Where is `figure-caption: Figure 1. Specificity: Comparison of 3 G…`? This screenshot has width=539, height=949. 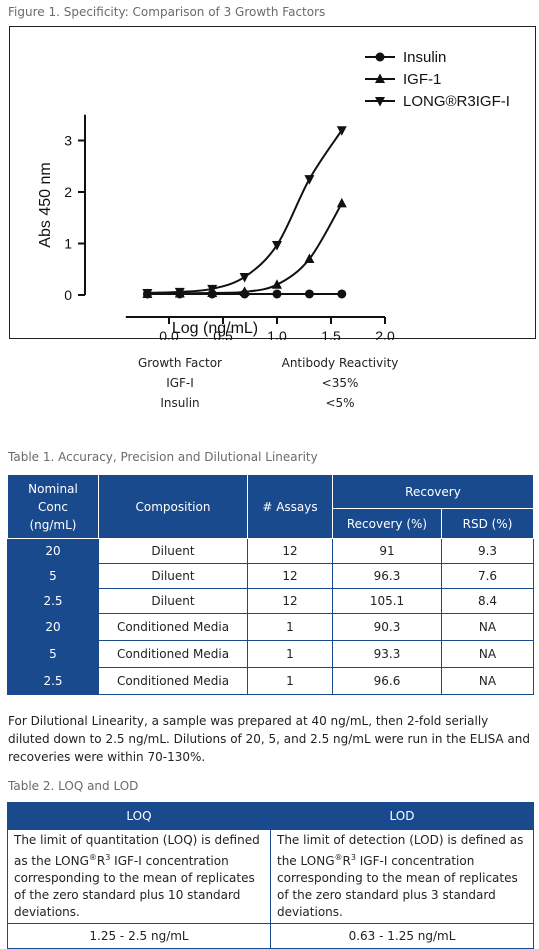
figure-caption: Figure 1. Specificity: Comparison of 3 G… is located at coordinates (167, 12).